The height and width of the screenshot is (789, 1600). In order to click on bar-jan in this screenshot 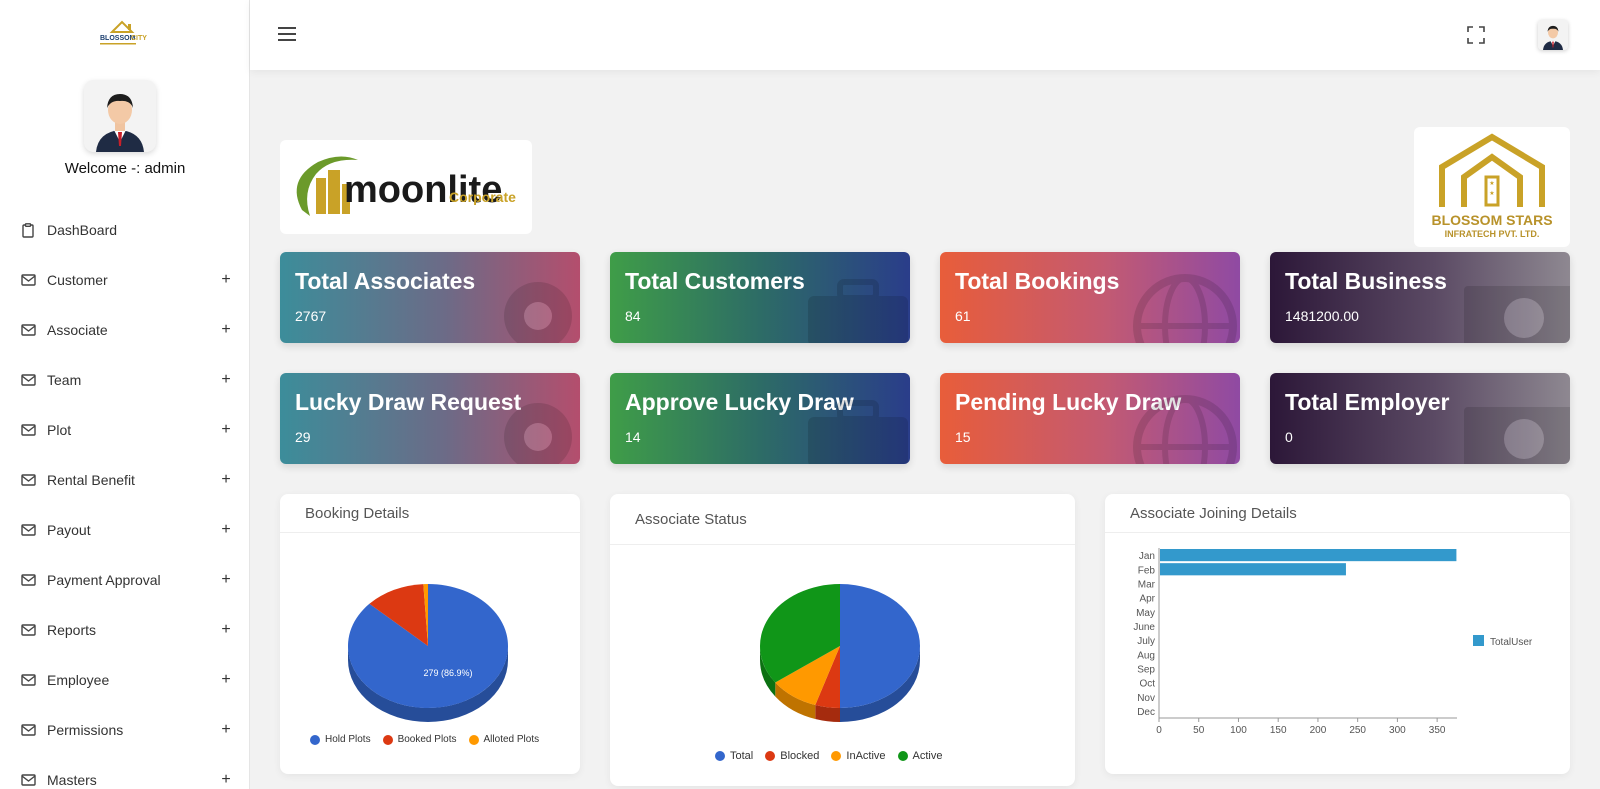, I will do `click(1308, 555)`.